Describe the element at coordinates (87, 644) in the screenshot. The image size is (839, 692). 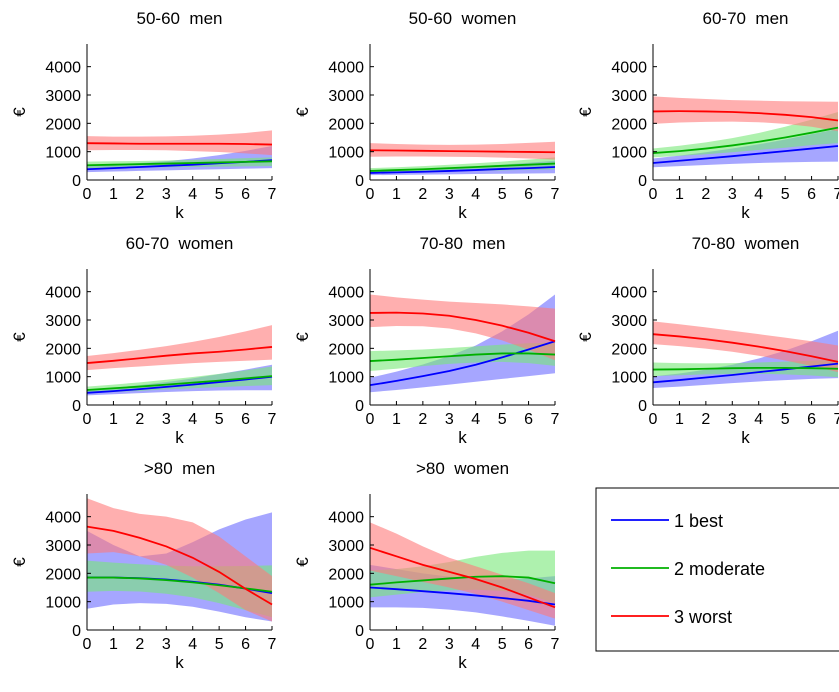
I see `x-tick-label: 0` at that location.